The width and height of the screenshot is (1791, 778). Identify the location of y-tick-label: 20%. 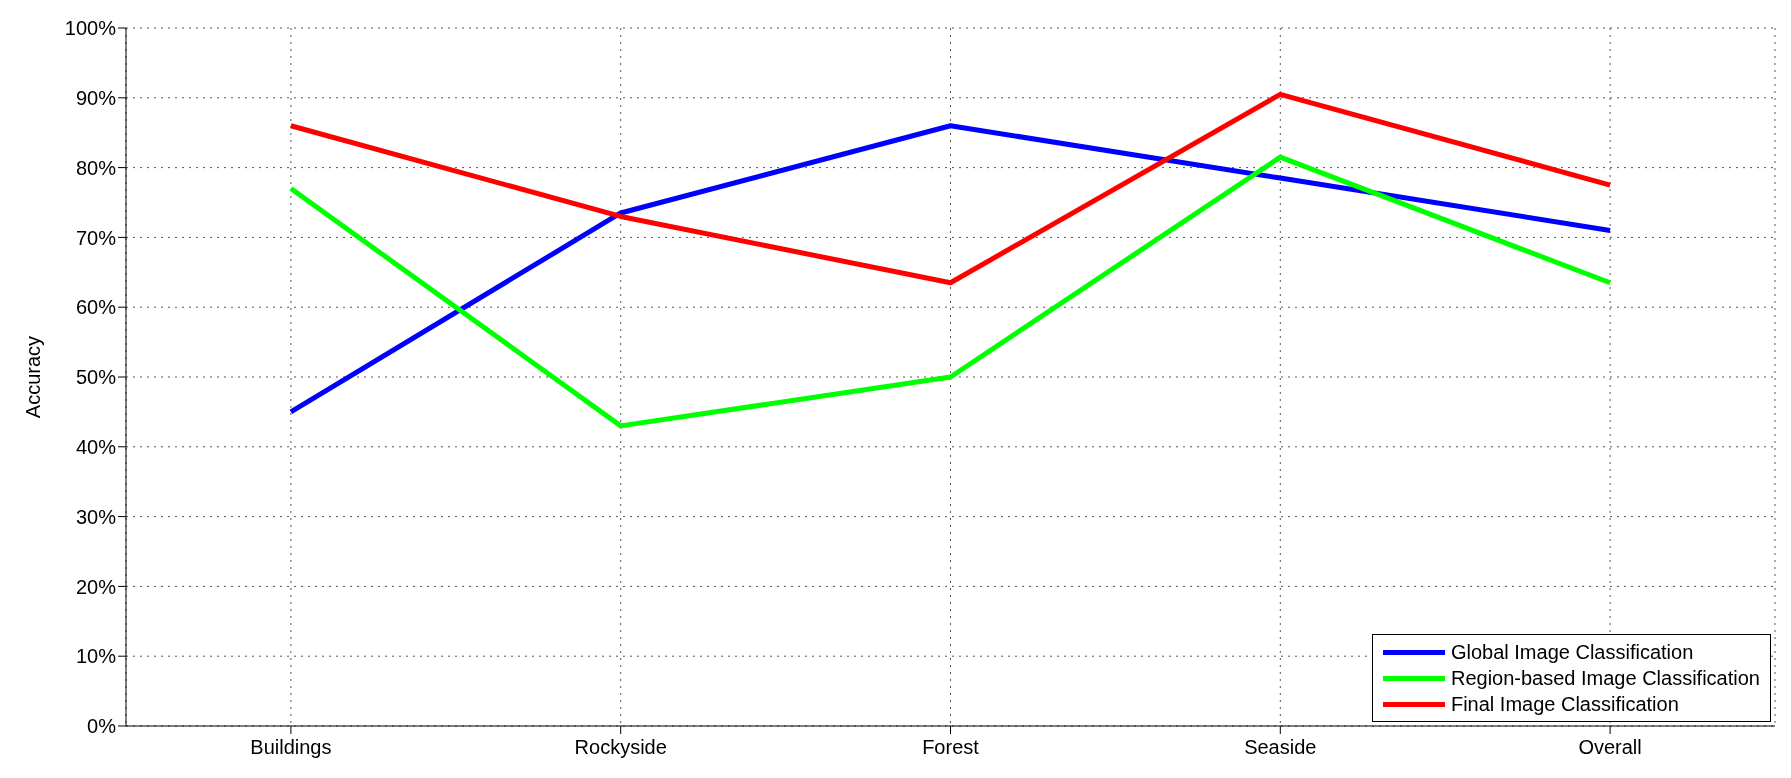
(96, 586).